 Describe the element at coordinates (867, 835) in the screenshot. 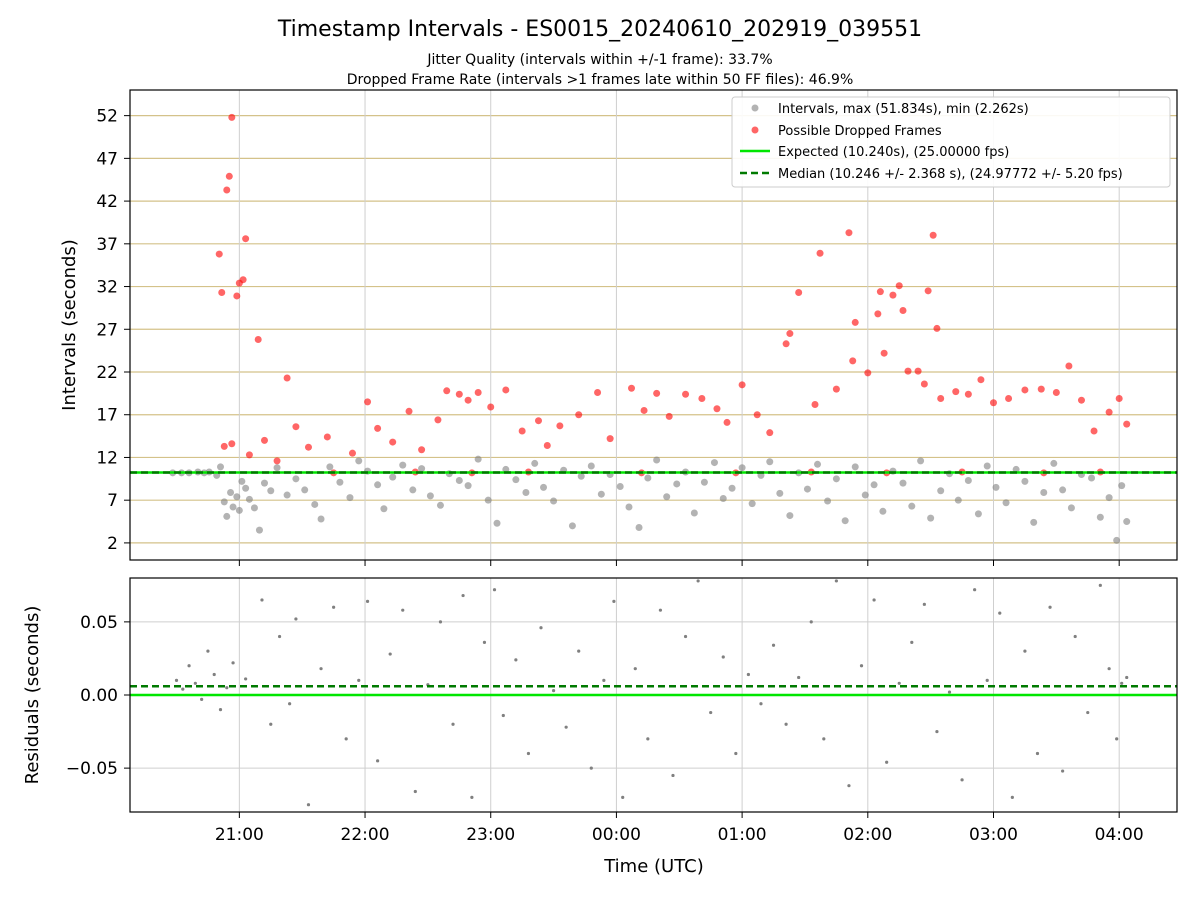

I see `x-tick-label: 02:00` at that location.